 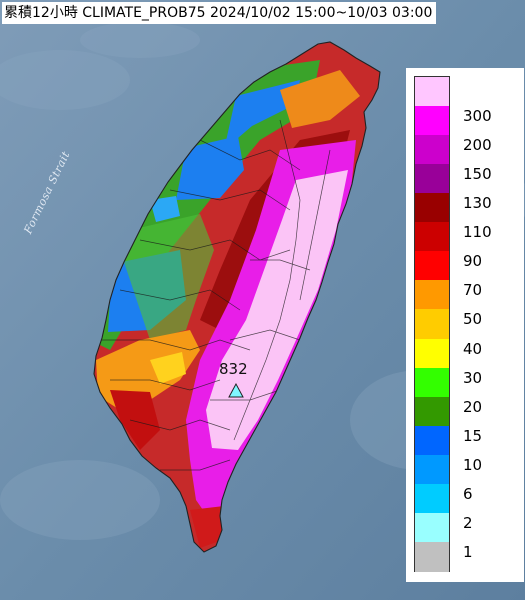 I want to click on rain-zone-pink, so click(x=277, y=310).